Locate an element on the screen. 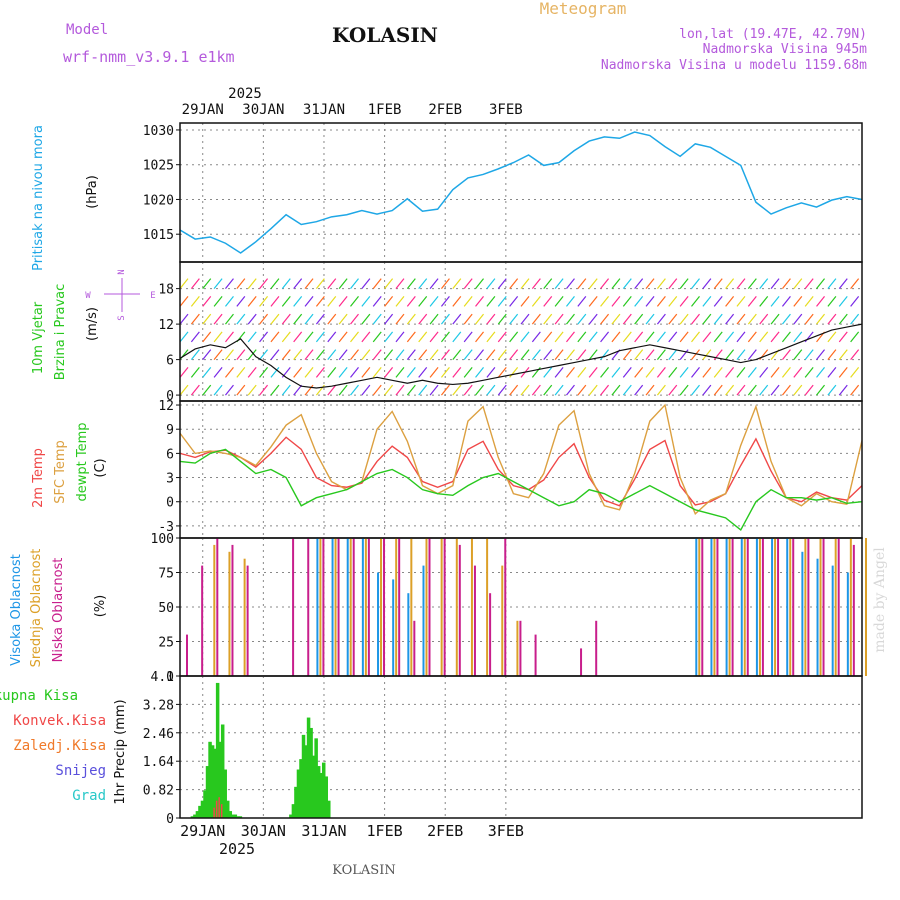 The width and height of the screenshot is (900, 900). model-label: Model is located at coordinates (87, 30).